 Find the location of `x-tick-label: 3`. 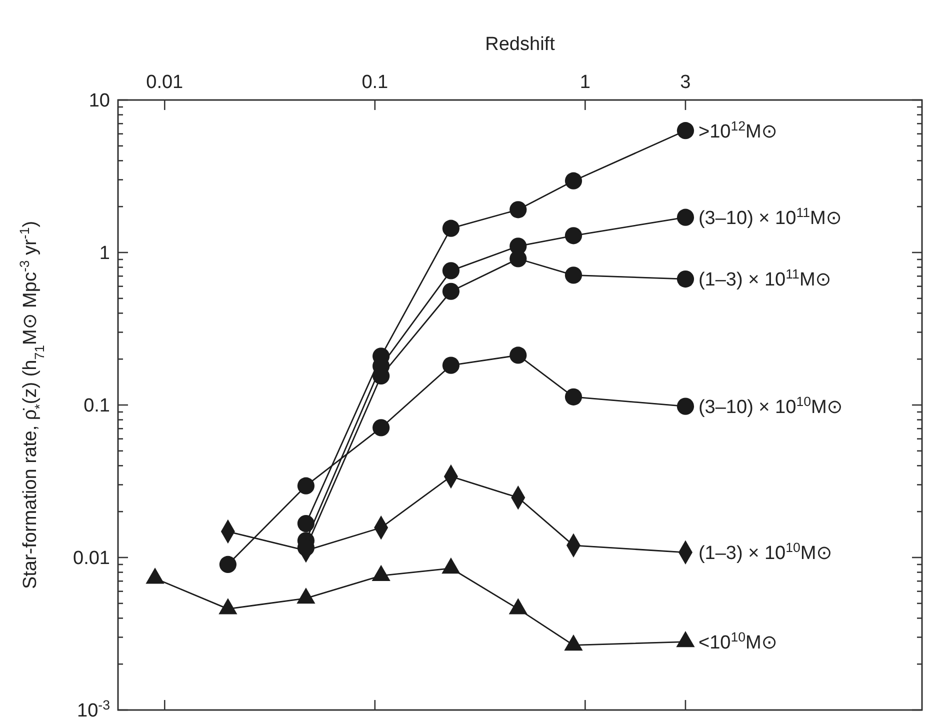

x-tick-label: 3 is located at coordinates (685, 82).